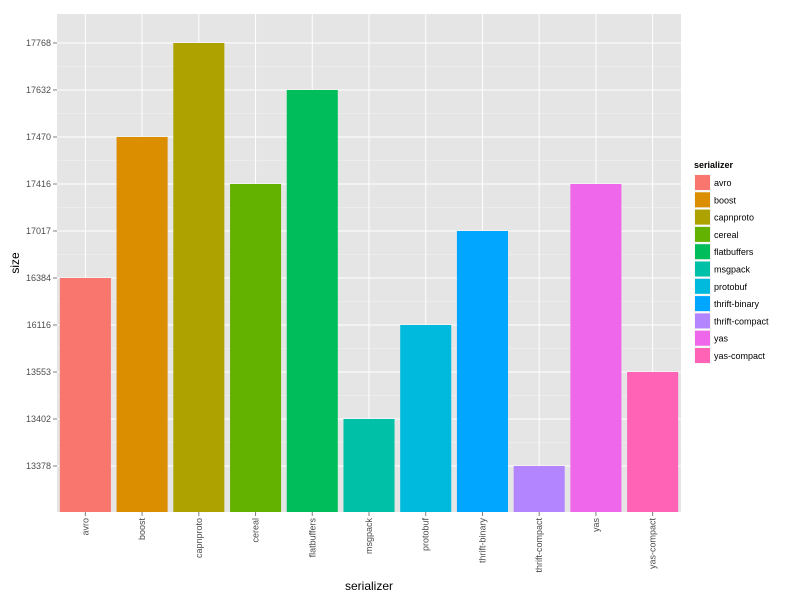 This screenshot has width=800, height=600. What do you see at coordinates (199, 538) in the screenshot?
I see `x-tick-label: capnproto` at bounding box center [199, 538].